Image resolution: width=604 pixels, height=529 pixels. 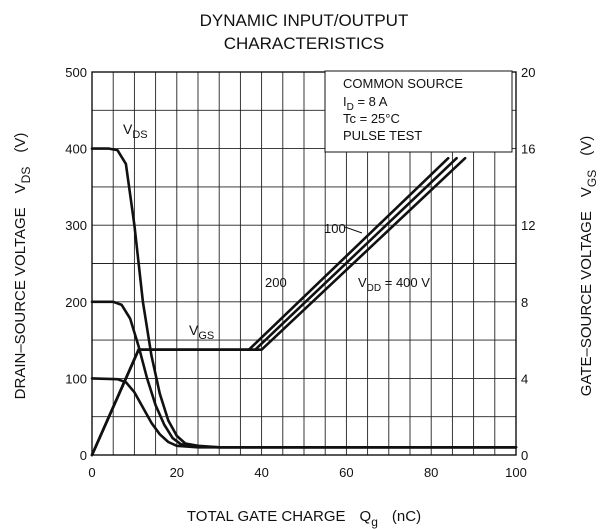 I want to click on x-tick-label: 20, so click(x=177, y=472).